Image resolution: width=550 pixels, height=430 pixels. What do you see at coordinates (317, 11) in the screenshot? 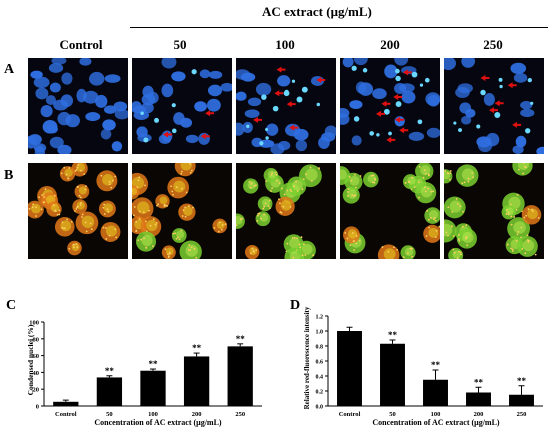
I see `figure-header: AC extract (μg/mL)` at bounding box center [317, 11].